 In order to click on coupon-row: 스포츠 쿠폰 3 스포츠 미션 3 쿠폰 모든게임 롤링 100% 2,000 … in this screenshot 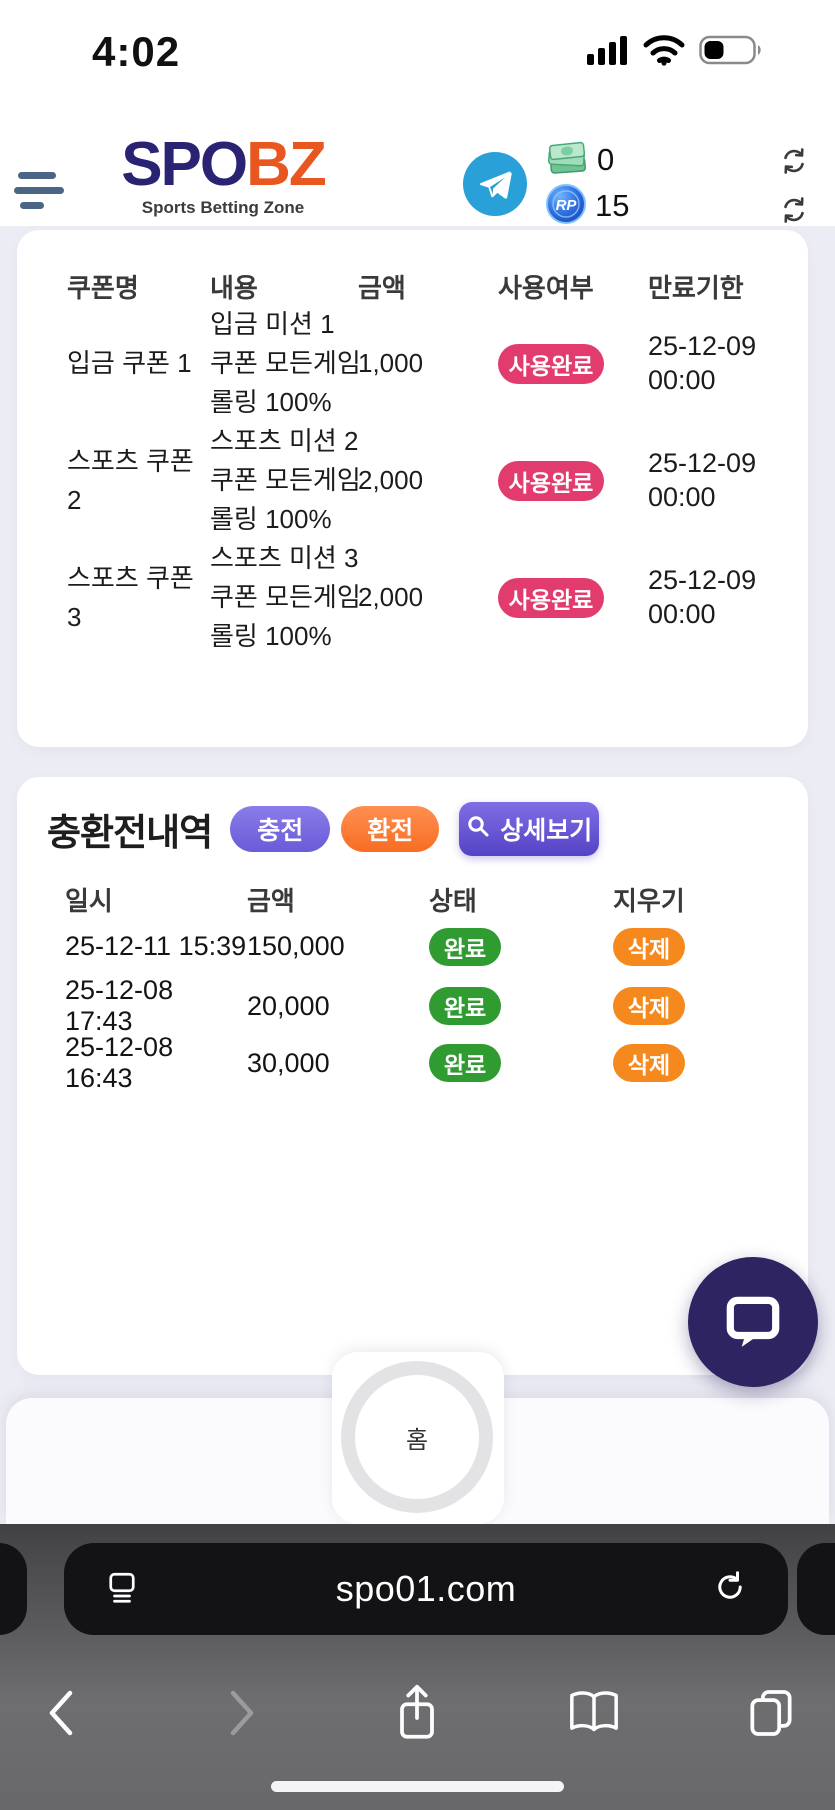, I will do `click(412, 597)`.